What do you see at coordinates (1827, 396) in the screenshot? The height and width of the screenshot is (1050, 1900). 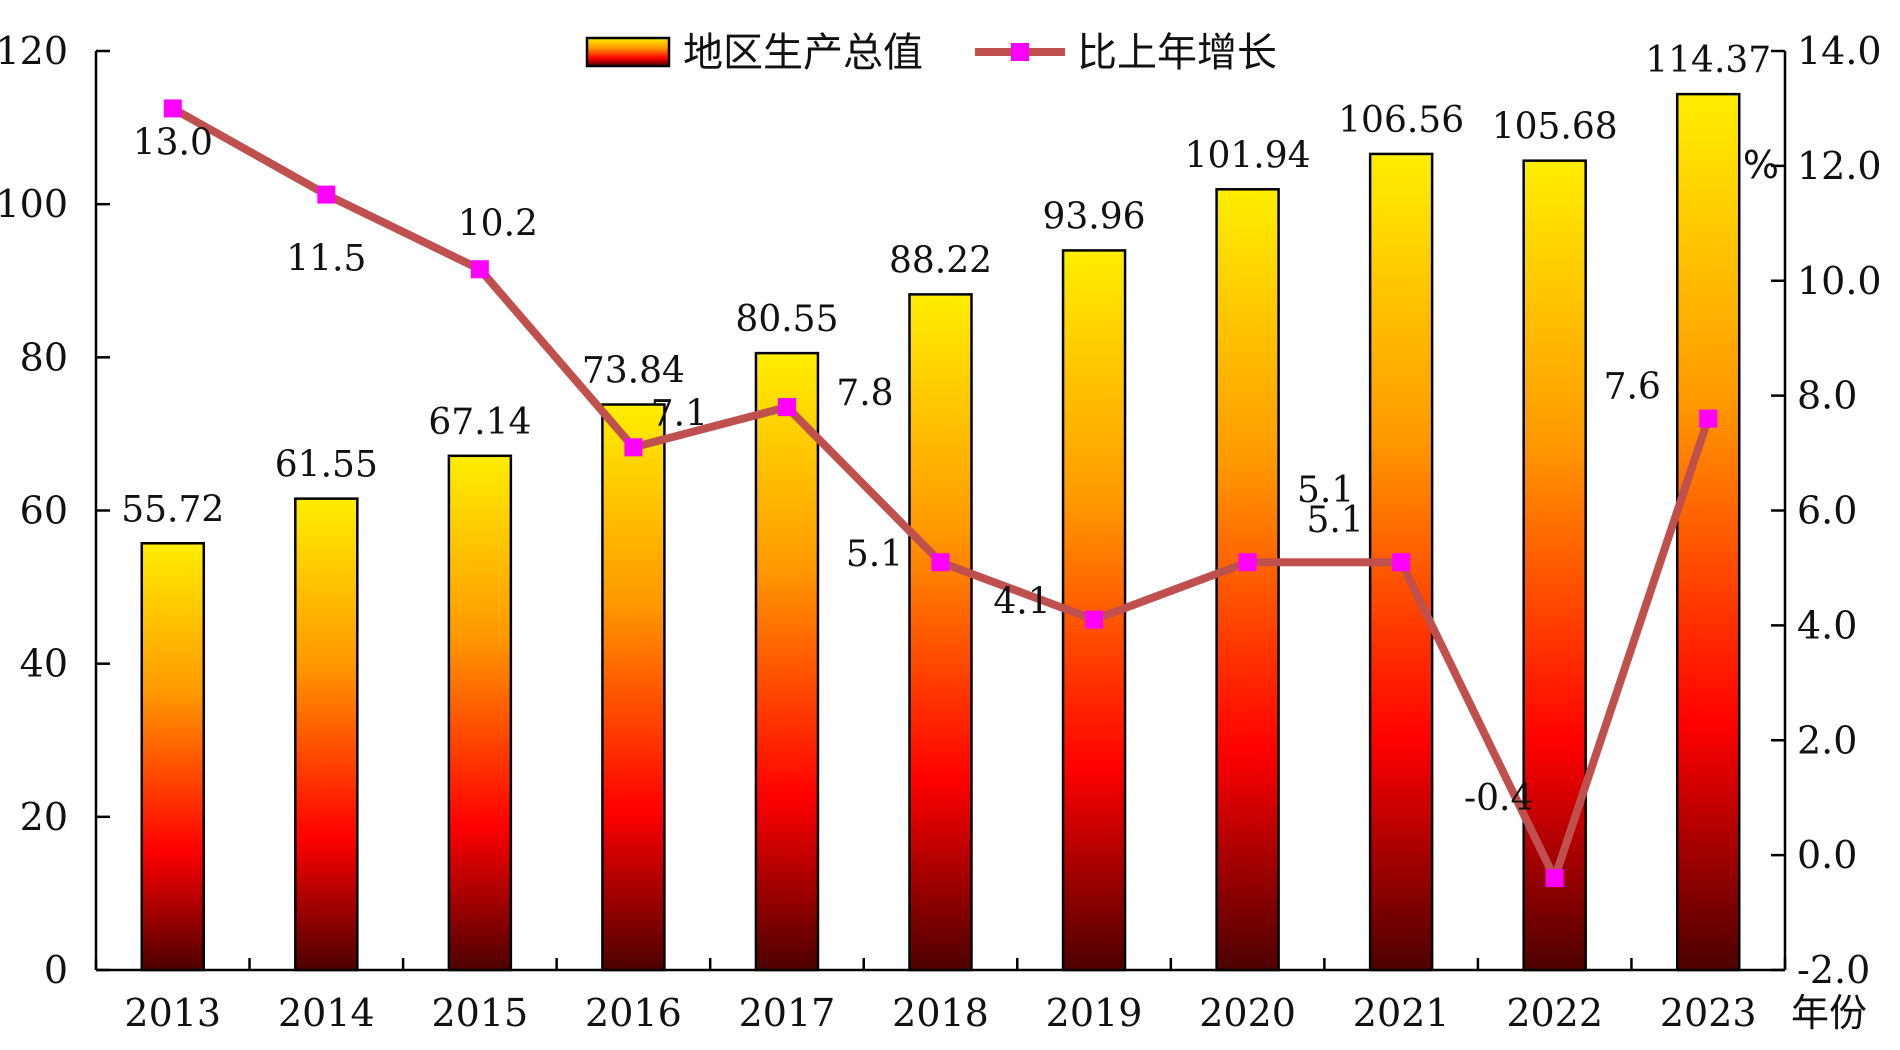 I see `right-tick-label: 8.0` at bounding box center [1827, 396].